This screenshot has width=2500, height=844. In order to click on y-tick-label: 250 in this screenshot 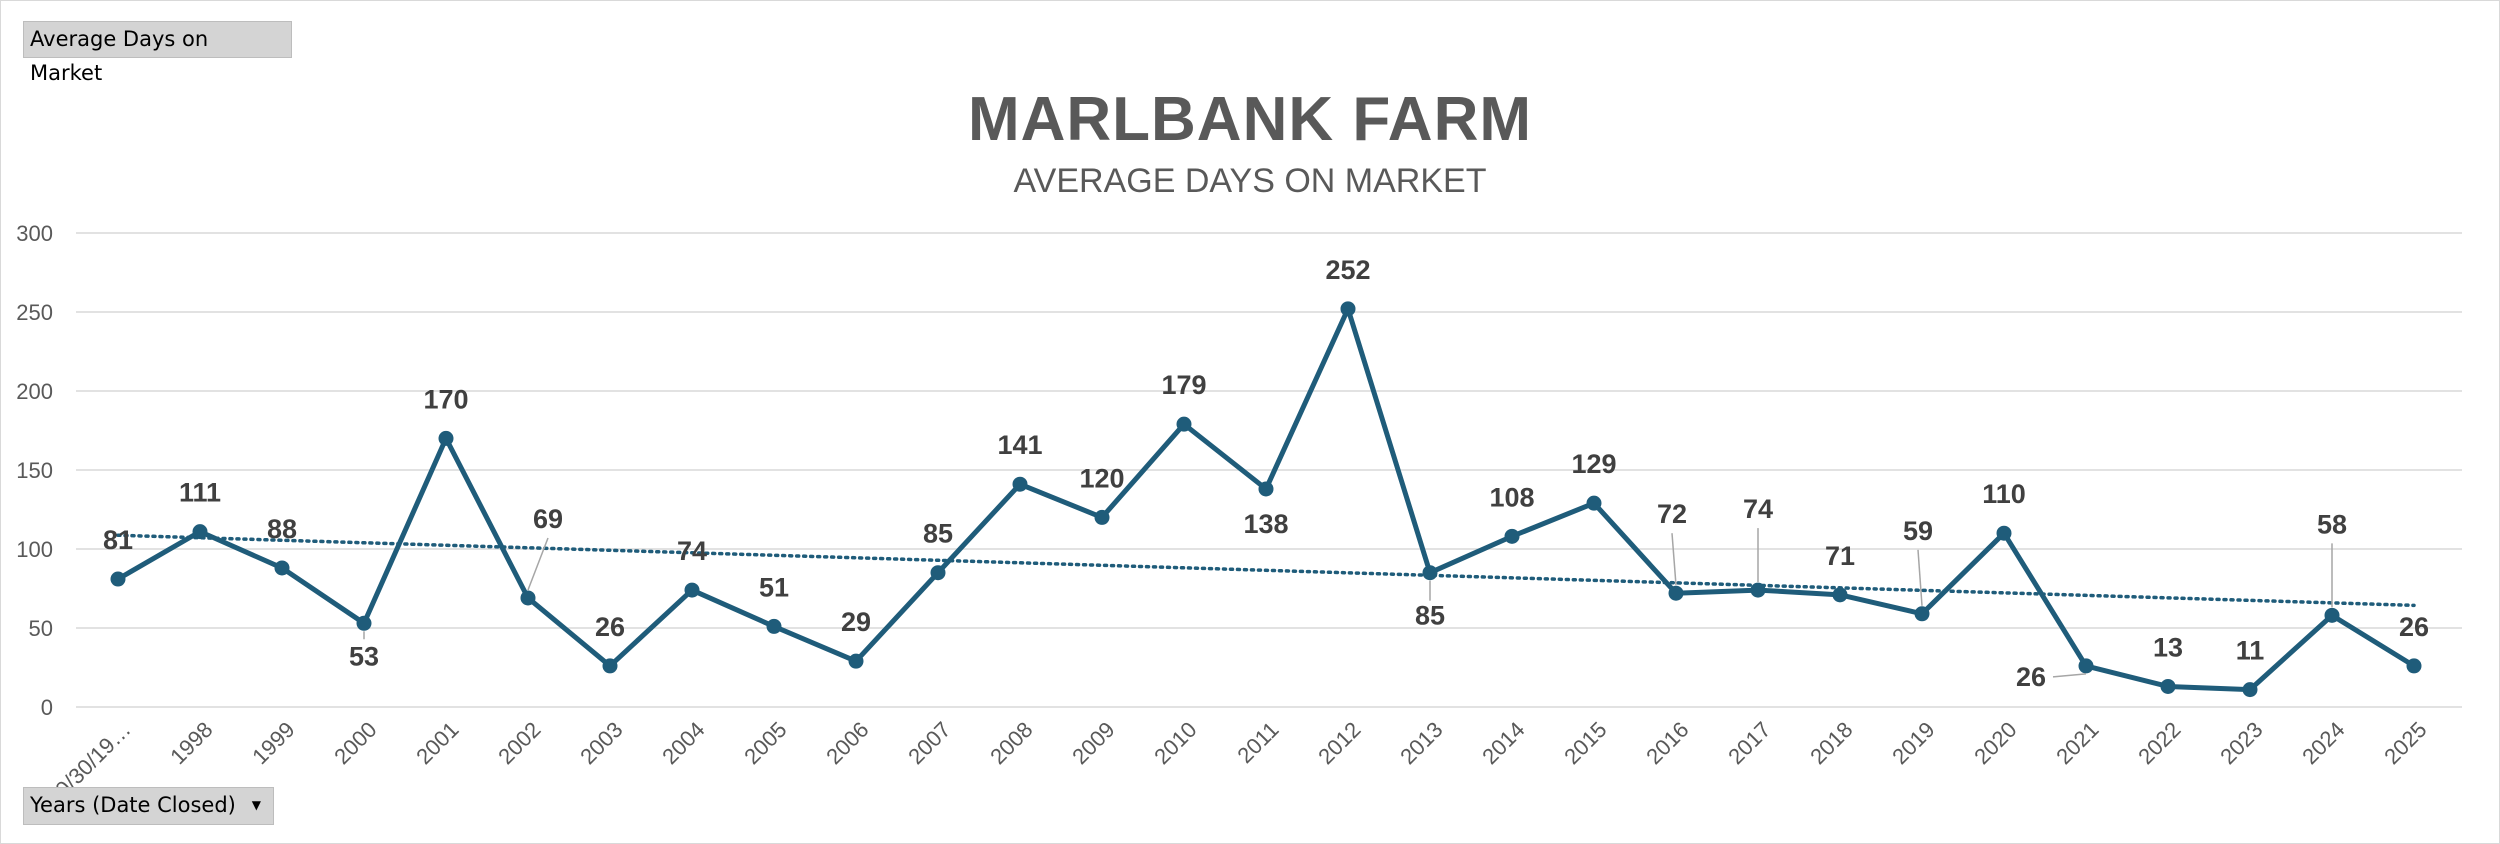, I will do `click(34, 312)`.